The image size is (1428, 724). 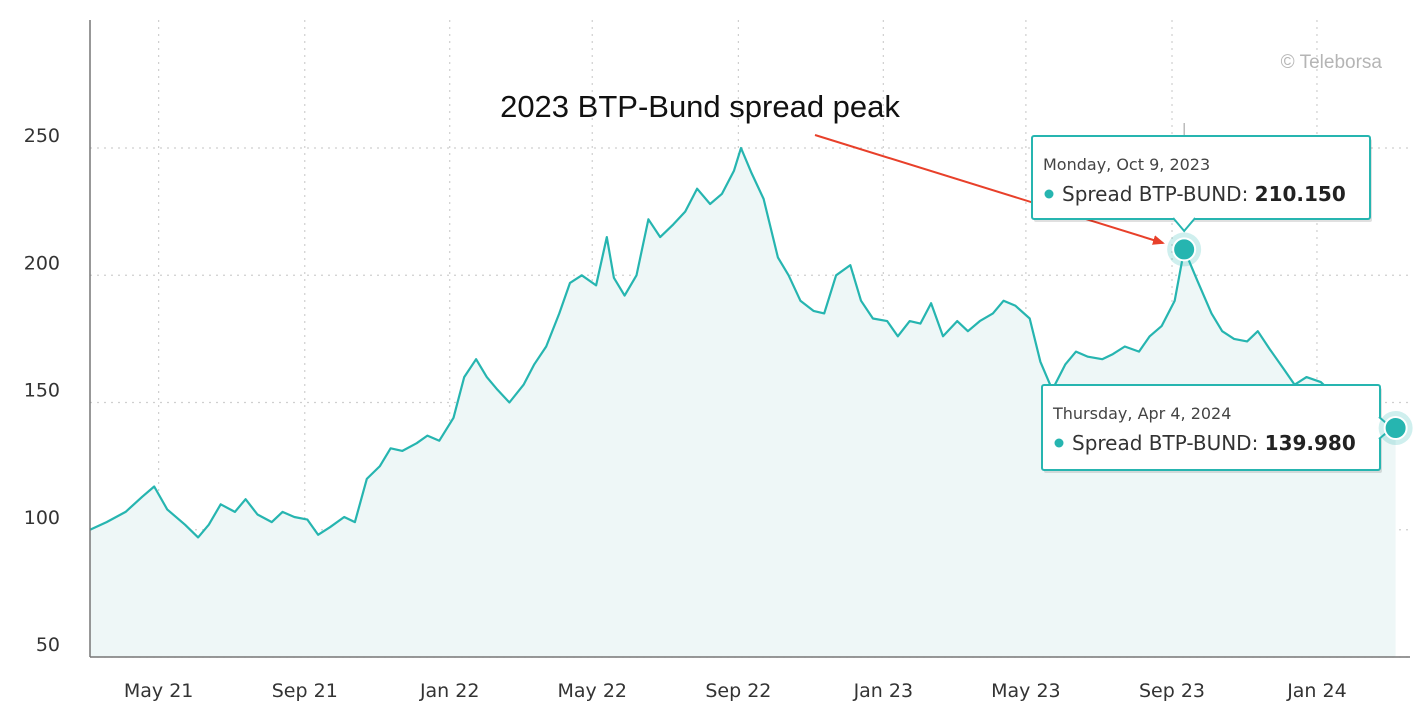 I want to click on tooltip-series-label: Spread BTP-BUND: 139.980, so click(x=1214, y=443).